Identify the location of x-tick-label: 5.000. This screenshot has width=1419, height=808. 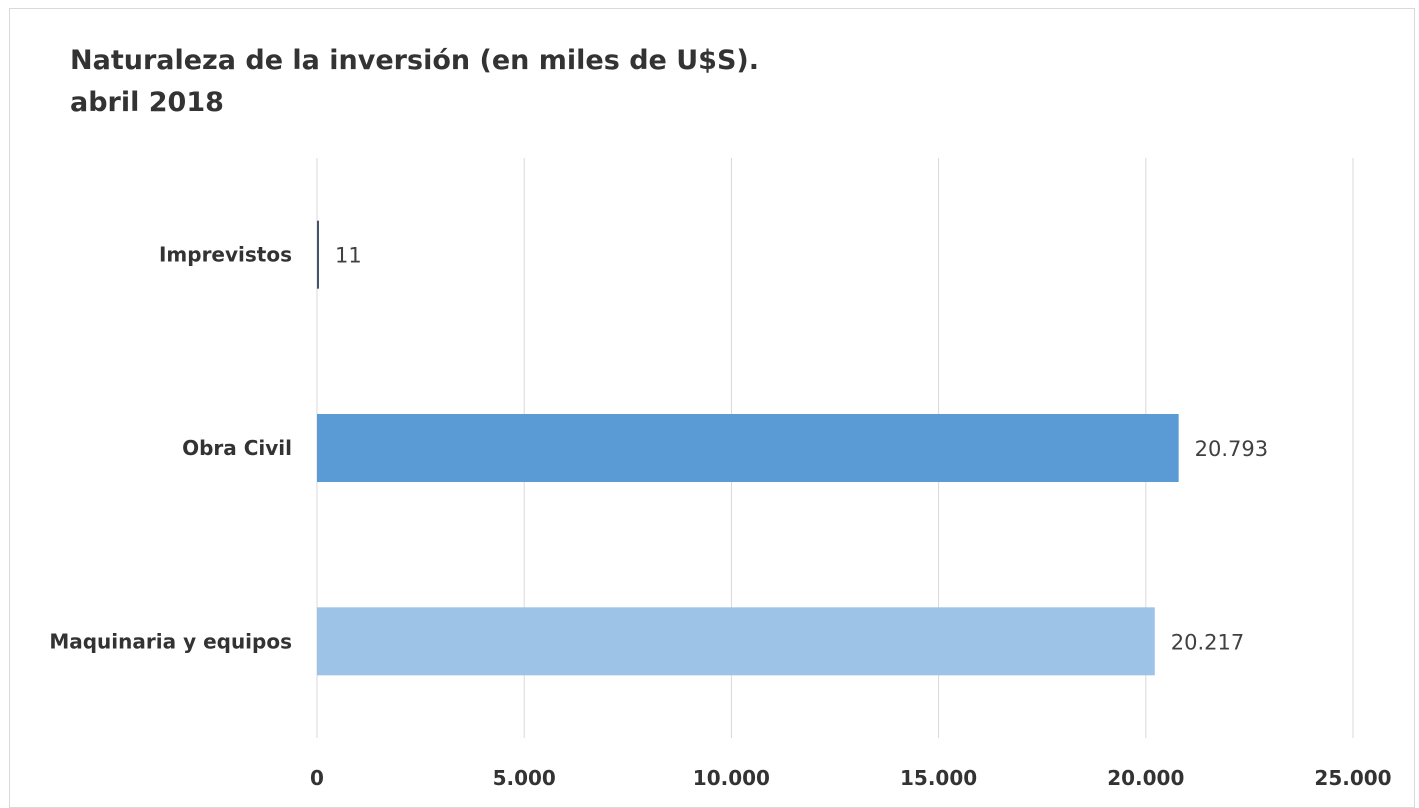
(524, 778).